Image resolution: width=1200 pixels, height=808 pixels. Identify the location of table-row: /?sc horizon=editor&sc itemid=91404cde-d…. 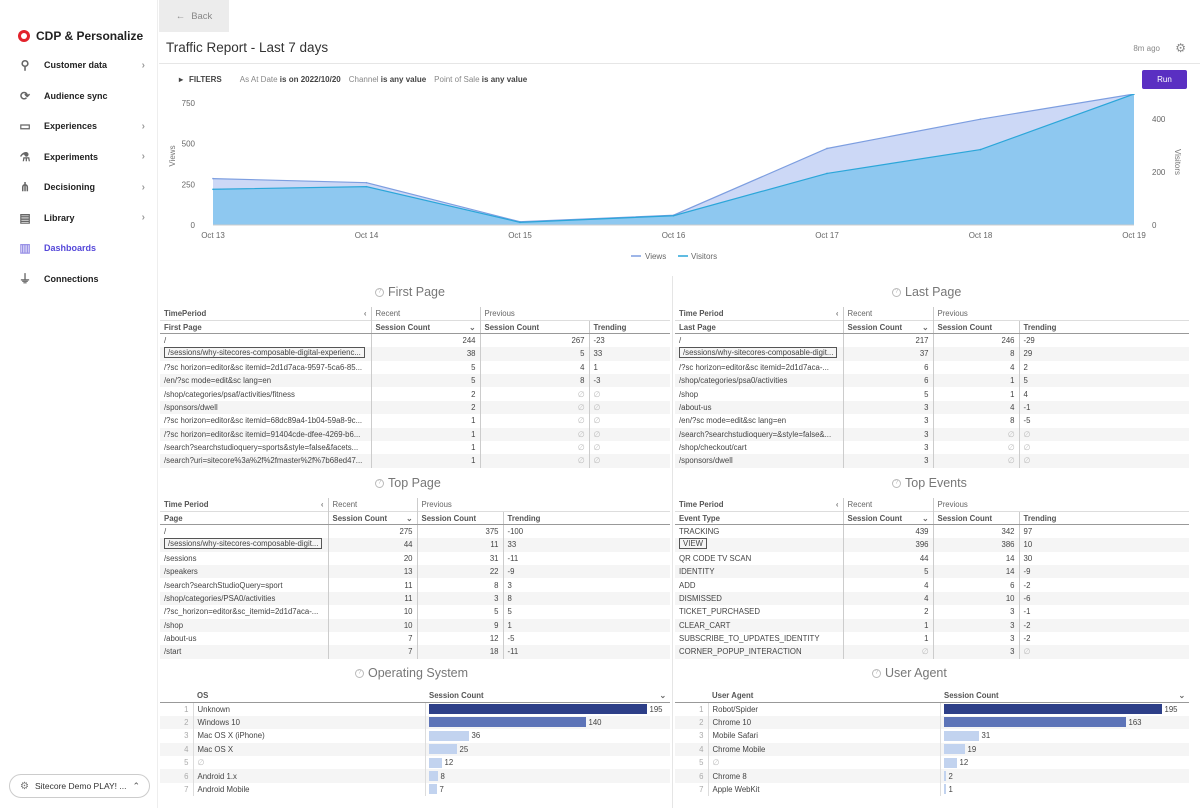
(415, 434).